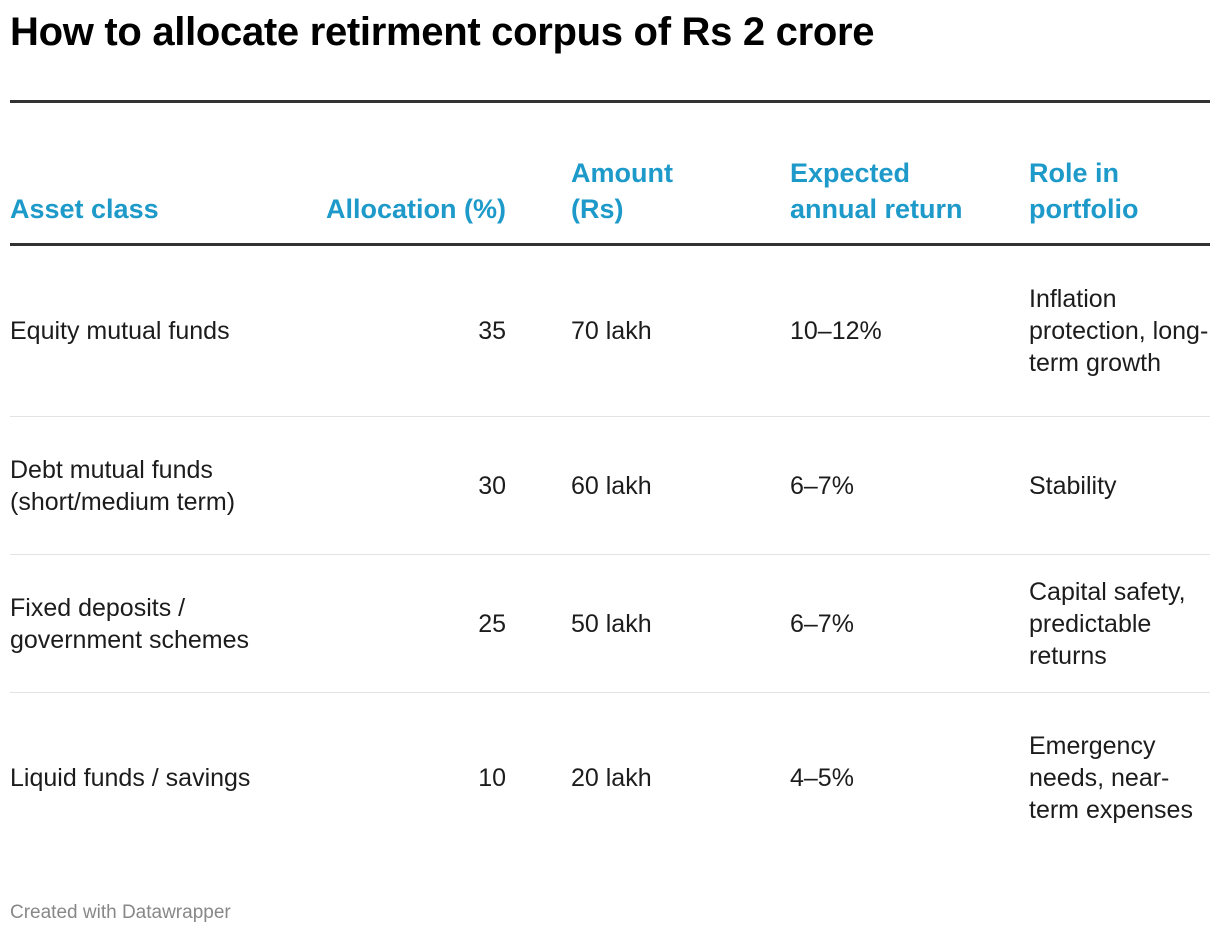  Describe the element at coordinates (822, 778) in the screenshot. I see `expected-return-cell: 4–5%` at that location.